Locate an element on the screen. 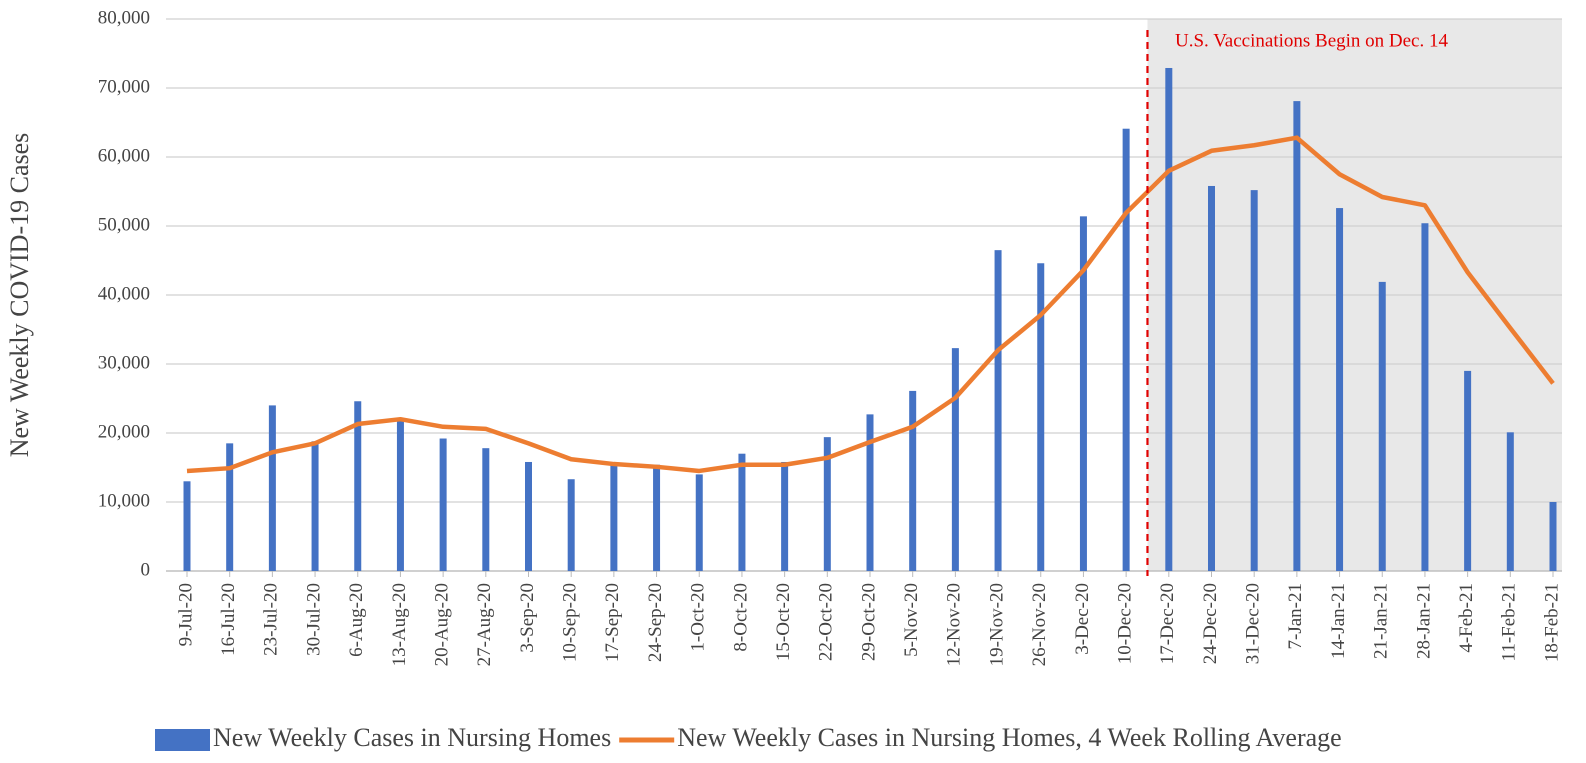 This screenshot has height=763, width=1586. y-tick-label: 40,000 is located at coordinates (124, 293).